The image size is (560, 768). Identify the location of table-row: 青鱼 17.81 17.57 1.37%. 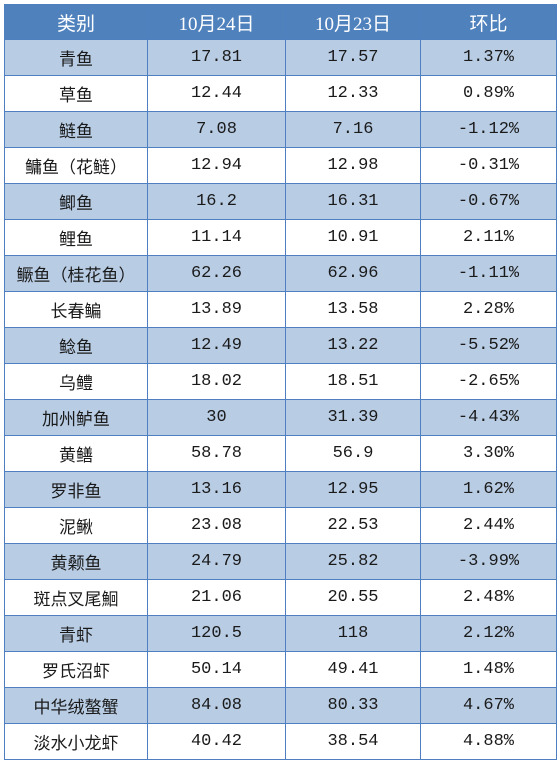
(280, 57).